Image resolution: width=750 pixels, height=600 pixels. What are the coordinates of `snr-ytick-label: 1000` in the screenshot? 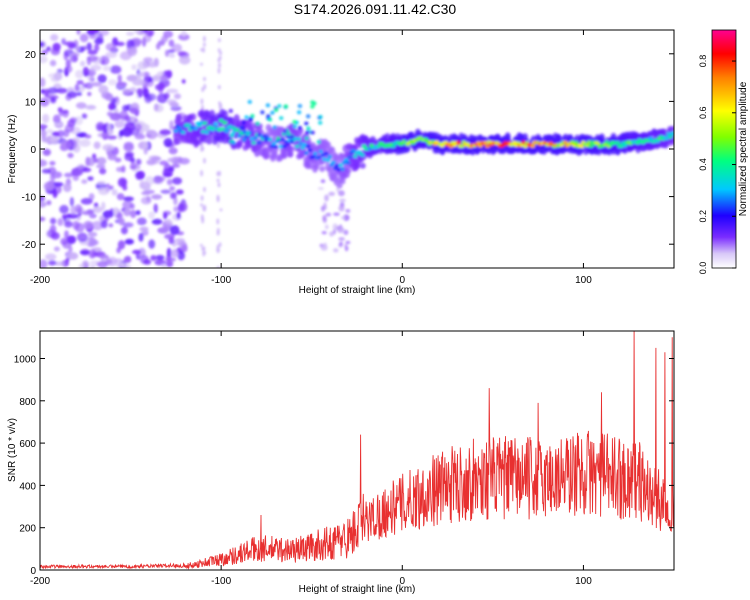 It's located at (25, 359).